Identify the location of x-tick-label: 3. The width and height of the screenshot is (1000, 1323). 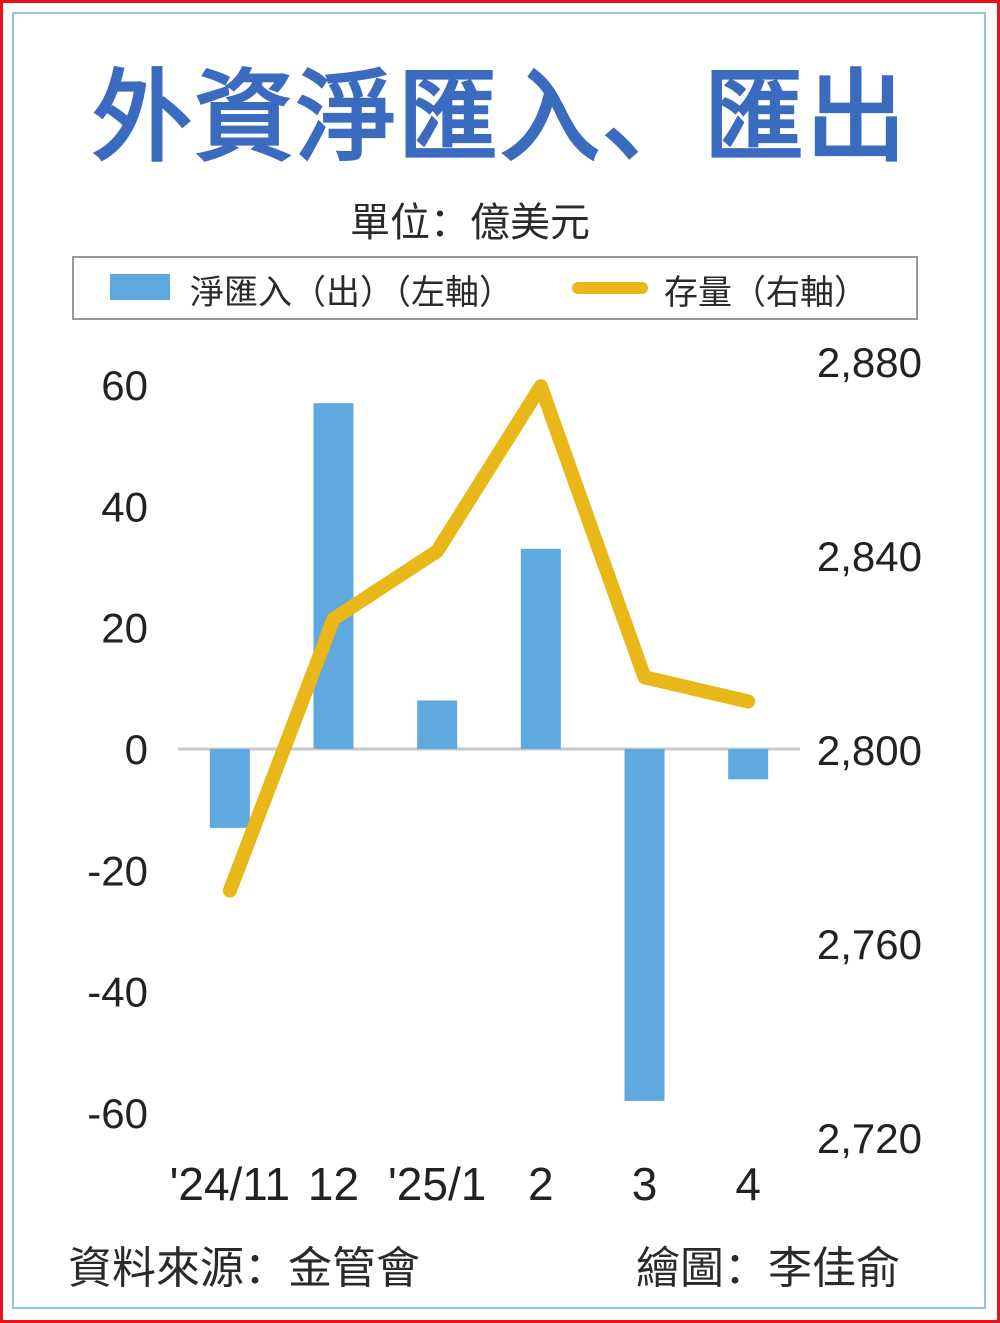
(645, 1184).